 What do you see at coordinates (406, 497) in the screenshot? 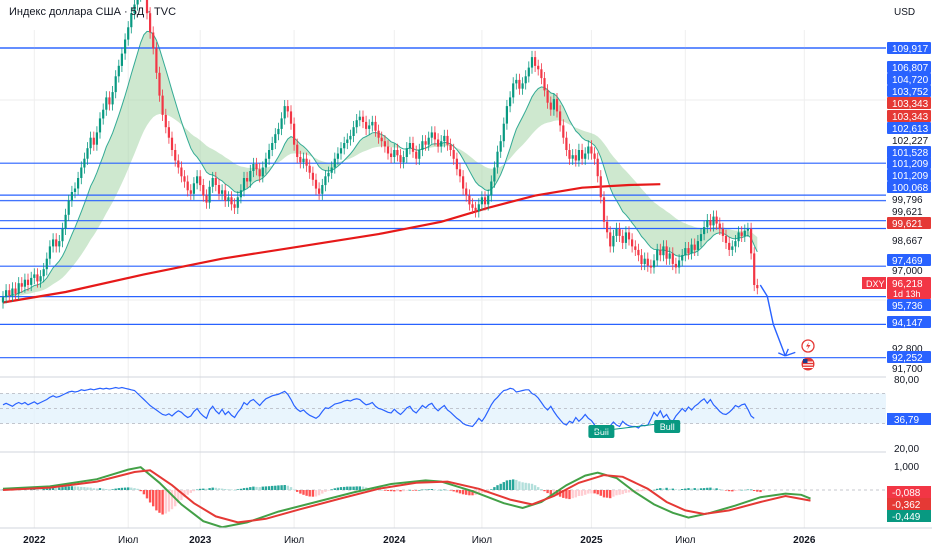
I see `macd-line` at bounding box center [406, 497].